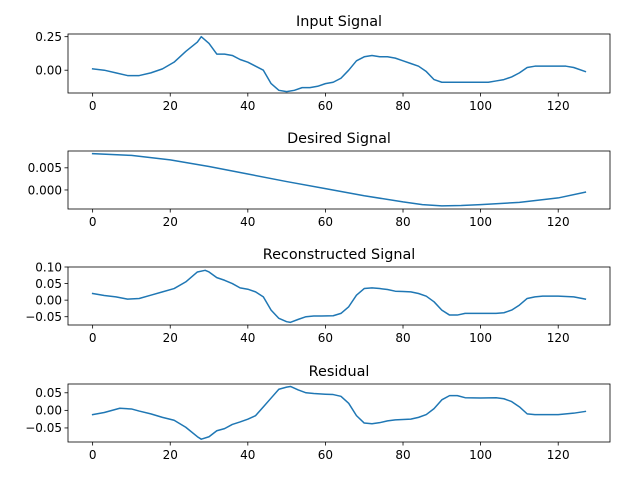  Describe the element at coordinates (339, 372) in the screenshot. I see `panel-title: Residual` at that location.